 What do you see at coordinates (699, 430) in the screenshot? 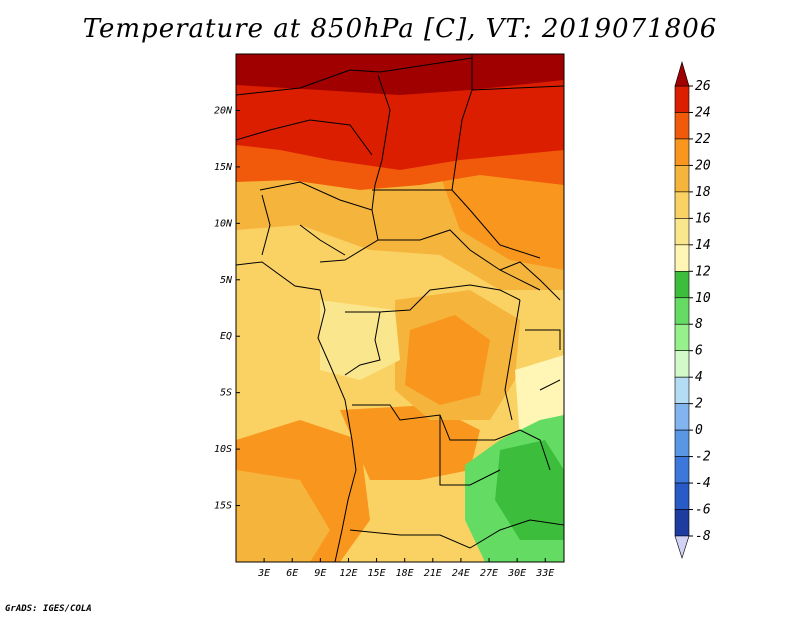
I see `colorbar-label: 0` at bounding box center [699, 430].